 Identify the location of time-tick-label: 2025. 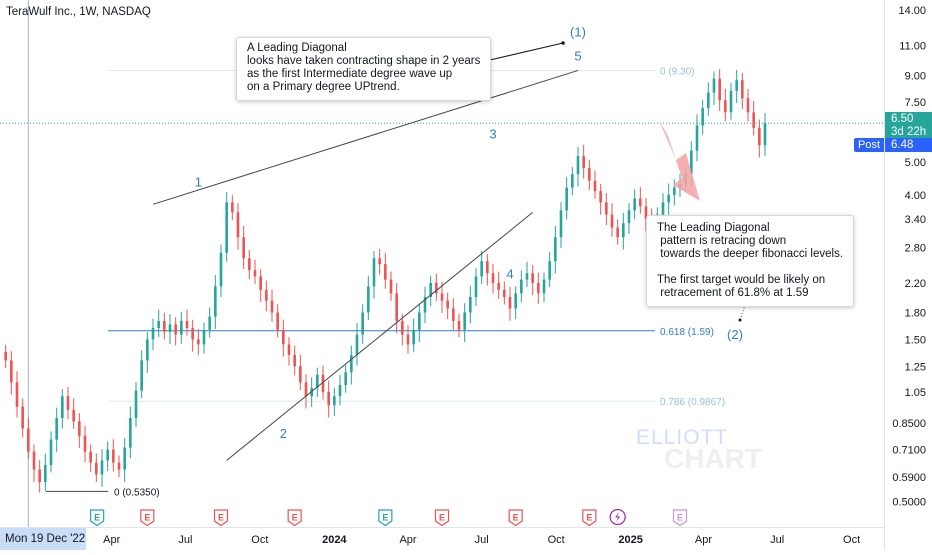
(630, 540).